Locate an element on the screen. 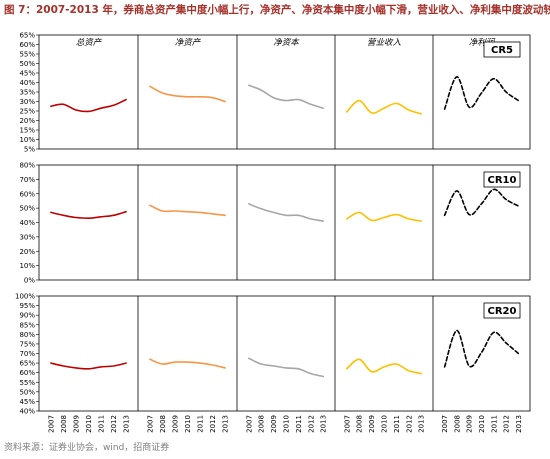  y-tick-label: 90% is located at coordinates (27, 316).